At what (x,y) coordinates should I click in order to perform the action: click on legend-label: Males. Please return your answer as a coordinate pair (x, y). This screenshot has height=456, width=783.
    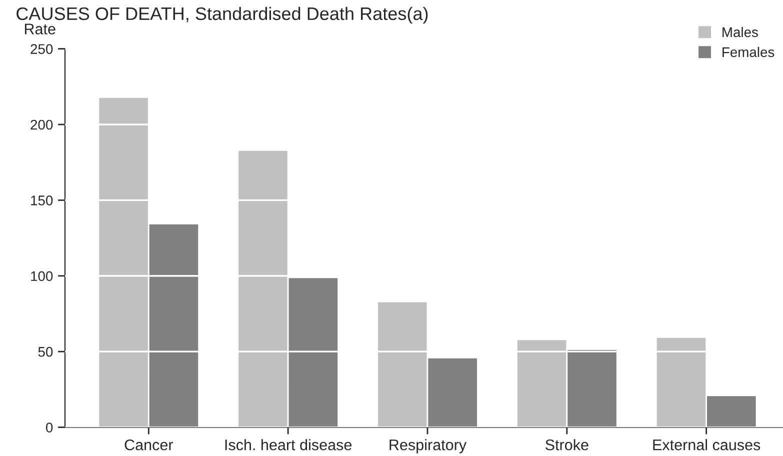
    Looking at the image, I should click on (740, 32).